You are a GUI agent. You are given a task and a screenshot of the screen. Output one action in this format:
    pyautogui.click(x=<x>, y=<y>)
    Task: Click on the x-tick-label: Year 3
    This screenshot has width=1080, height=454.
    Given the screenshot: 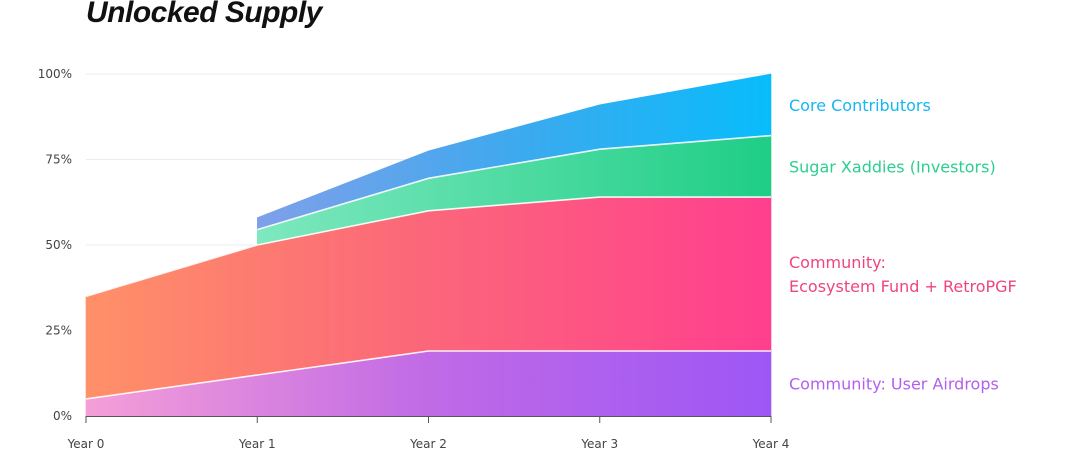 What is the action you would take?
    pyautogui.click(x=599, y=444)
    